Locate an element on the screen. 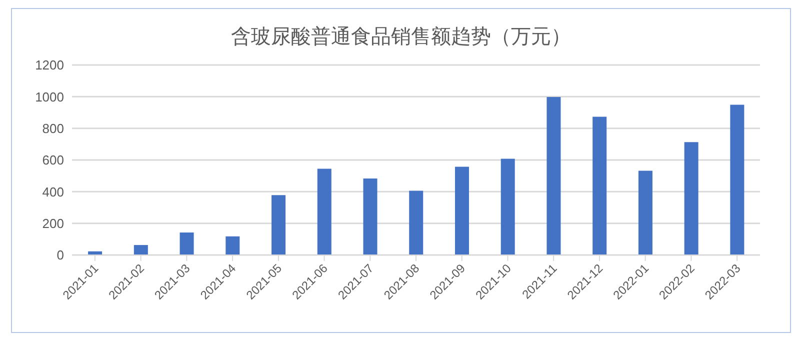  chart-title: 含玻尿酸普通食品销售额趋势（万元） is located at coordinates (401, 37).